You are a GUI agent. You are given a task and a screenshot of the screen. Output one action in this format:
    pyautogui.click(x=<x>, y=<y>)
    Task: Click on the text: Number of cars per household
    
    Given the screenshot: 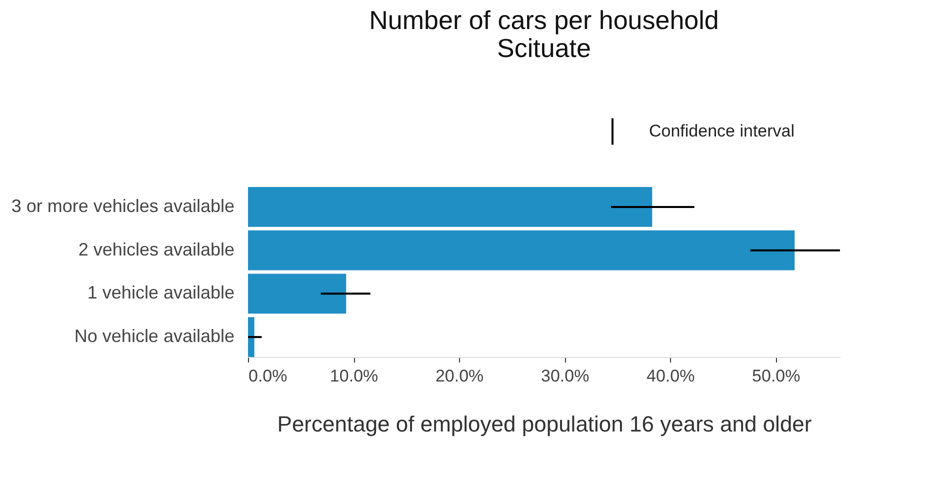 What is the action you would take?
    pyautogui.click(x=544, y=20)
    